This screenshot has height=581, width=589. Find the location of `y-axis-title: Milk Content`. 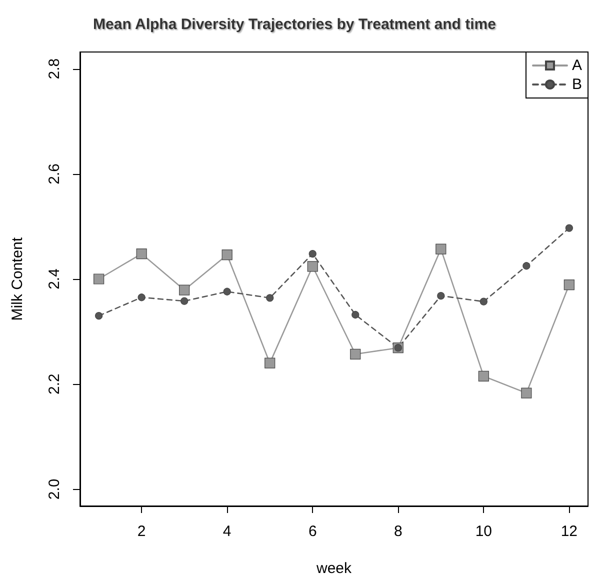

y-axis-title: Milk Content is located at coordinates (17, 278).